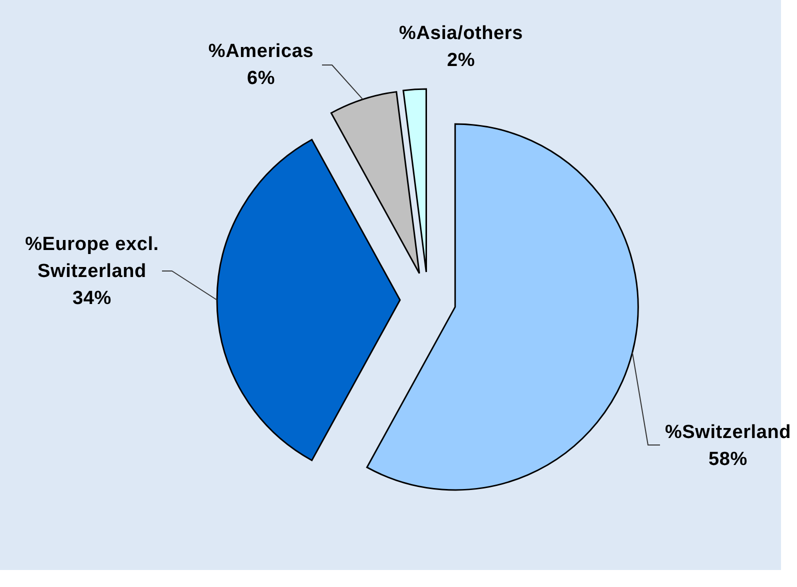 Image resolution: width=797 pixels, height=587 pixels. I want to click on data-label: 6%, so click(261, 78).